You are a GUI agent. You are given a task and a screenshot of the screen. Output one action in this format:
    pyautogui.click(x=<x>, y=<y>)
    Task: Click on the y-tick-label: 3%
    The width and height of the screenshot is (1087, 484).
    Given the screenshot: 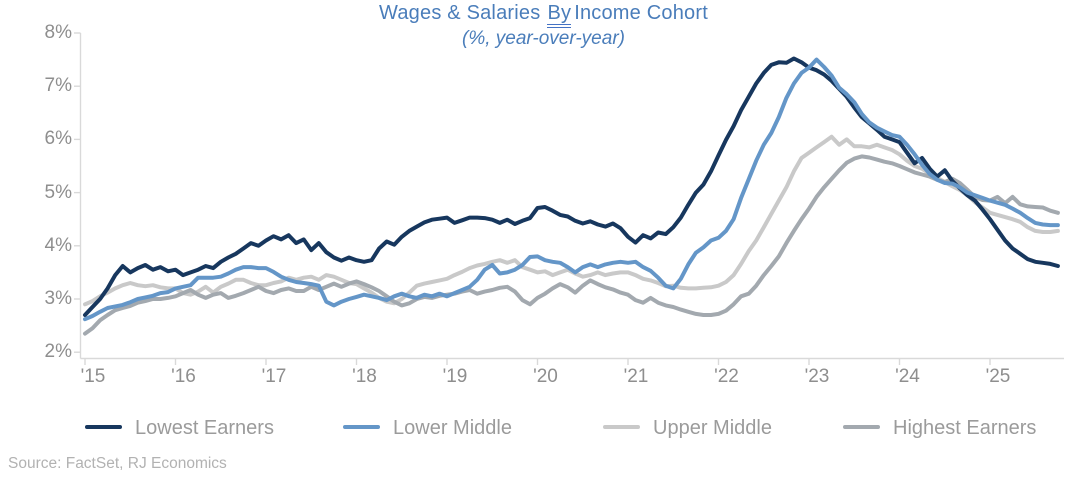 What is the action you would take?
    pyautogui.click(x=58, y=298)
    